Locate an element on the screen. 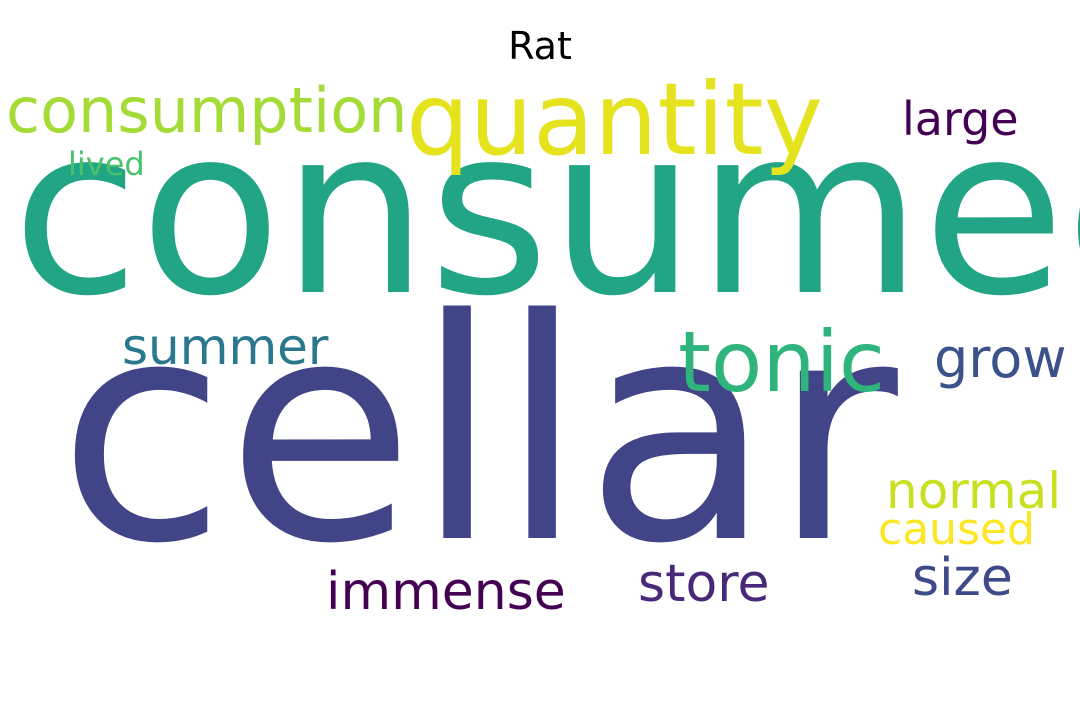  word-caused: caused is located at coordinates (956, 529).